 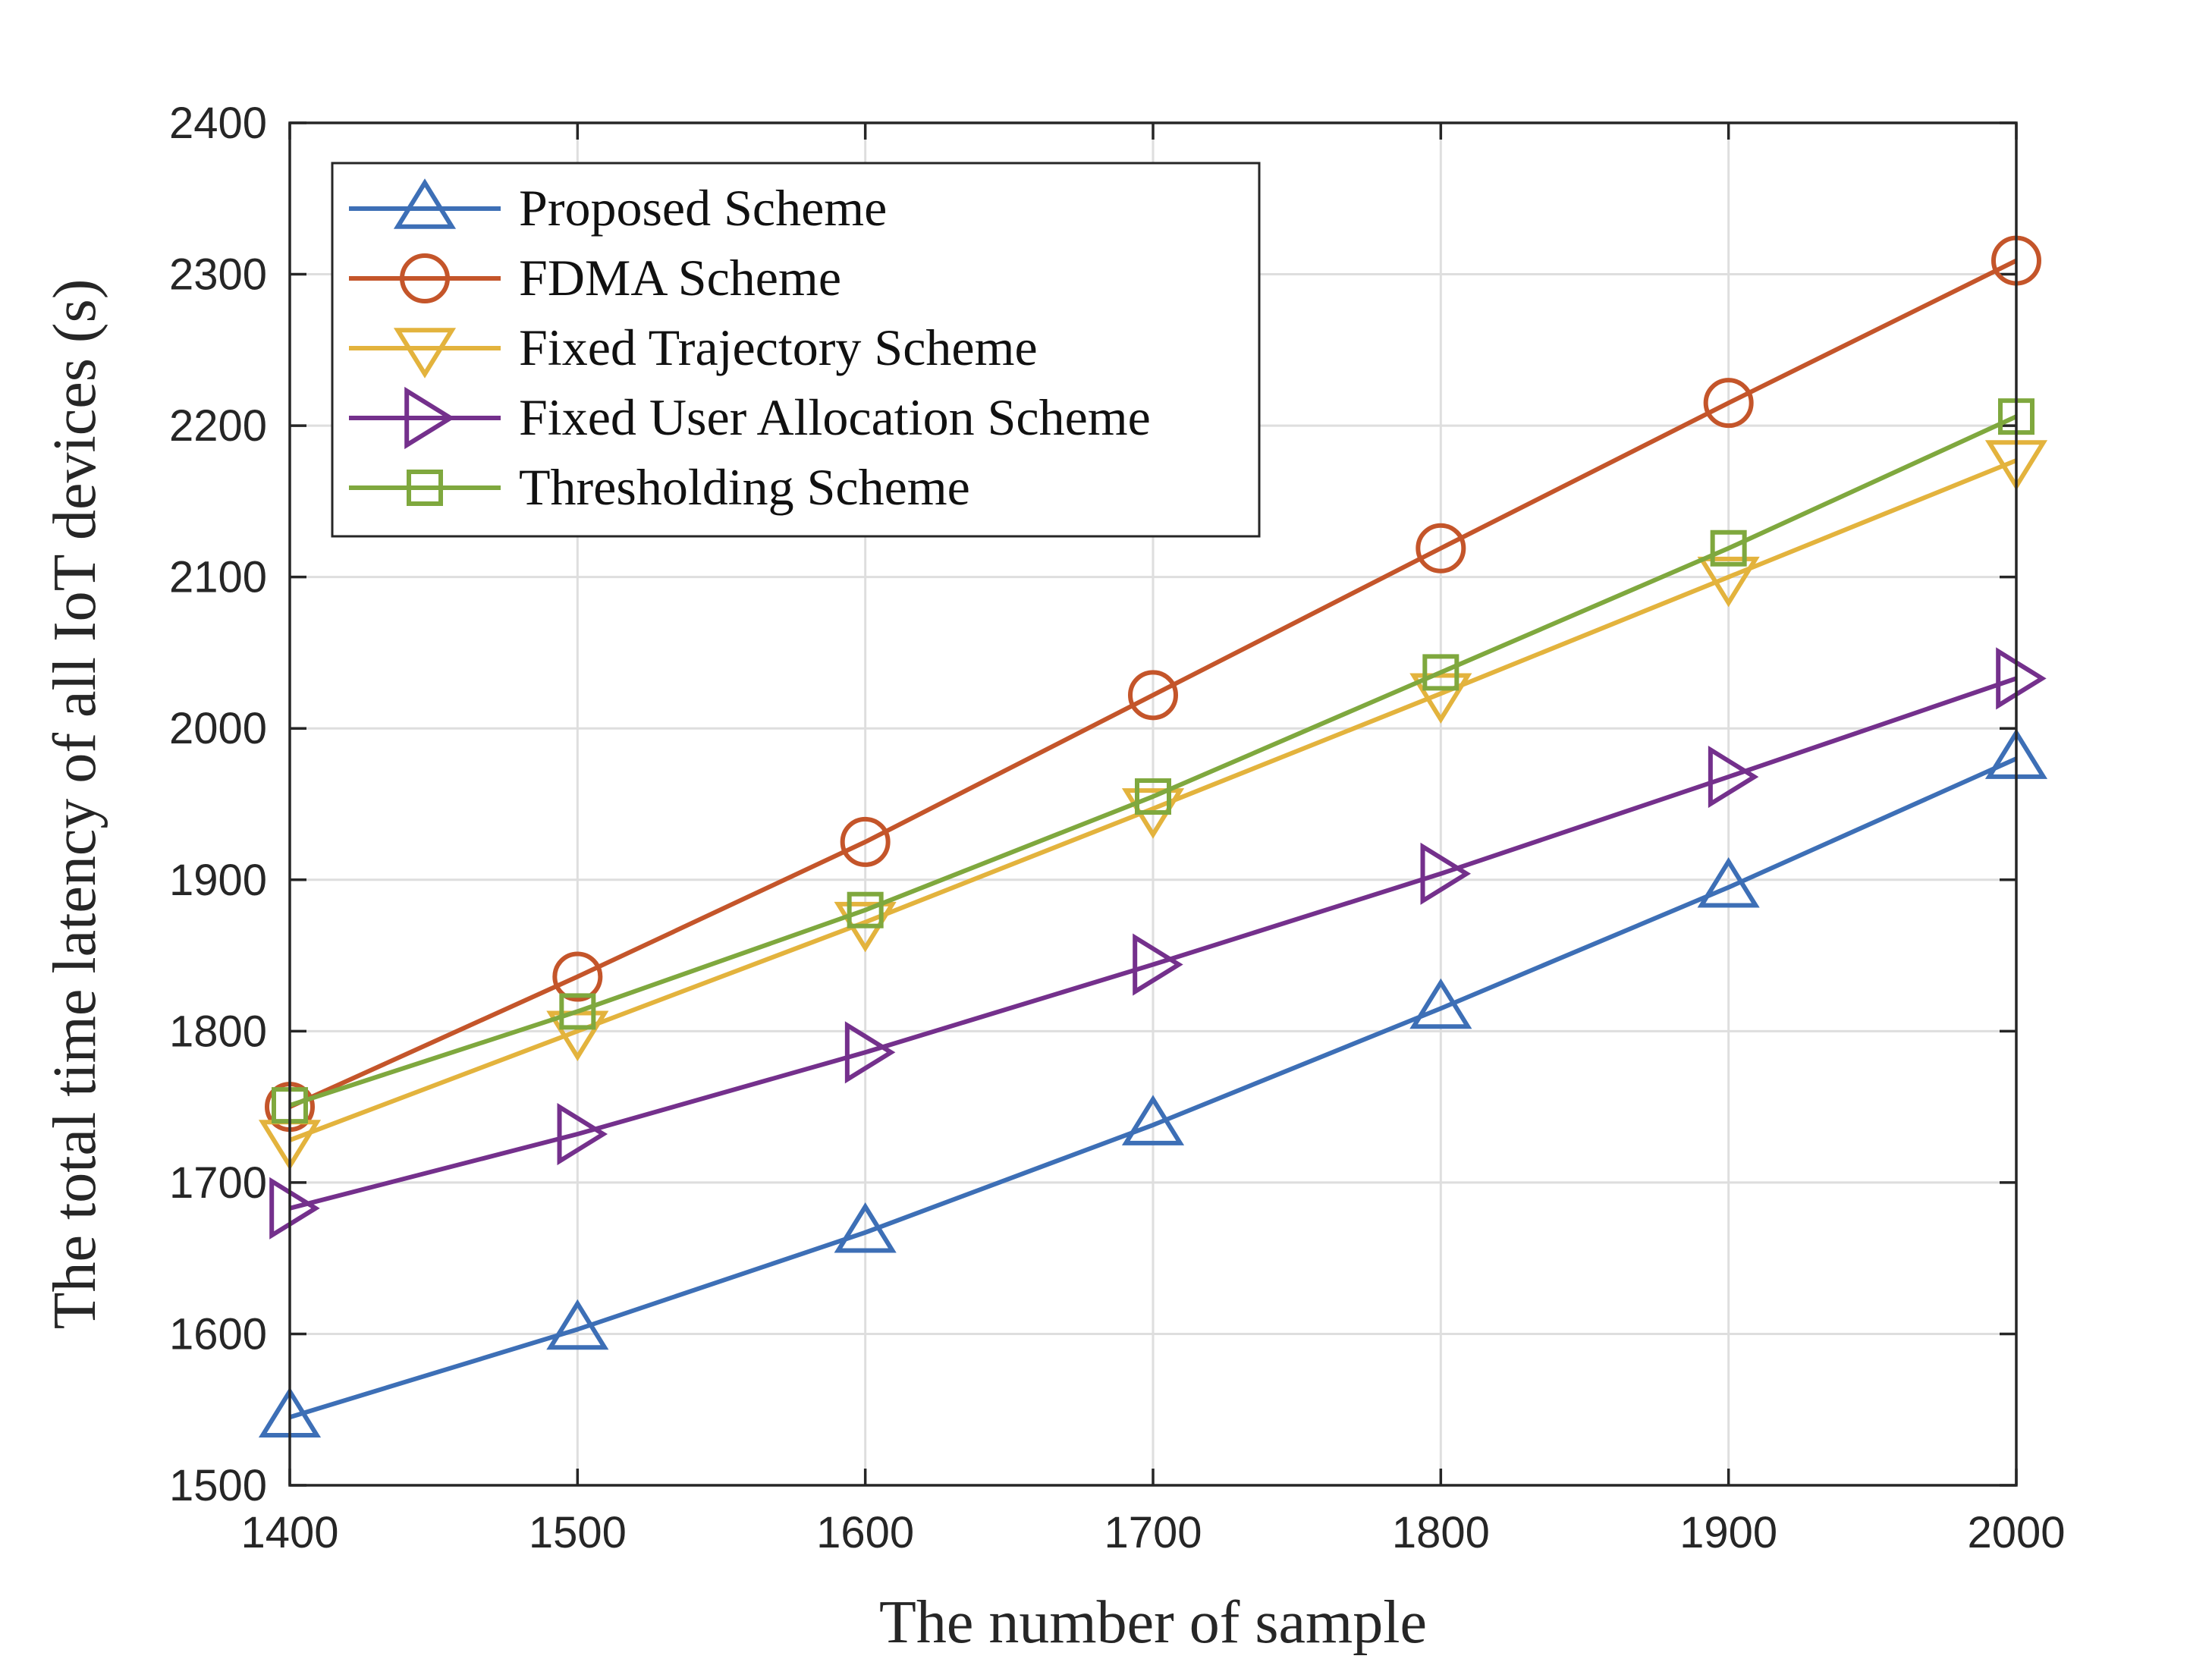 I want to click on legend-label: FDMA Scheme, so click(x=680, y=277).